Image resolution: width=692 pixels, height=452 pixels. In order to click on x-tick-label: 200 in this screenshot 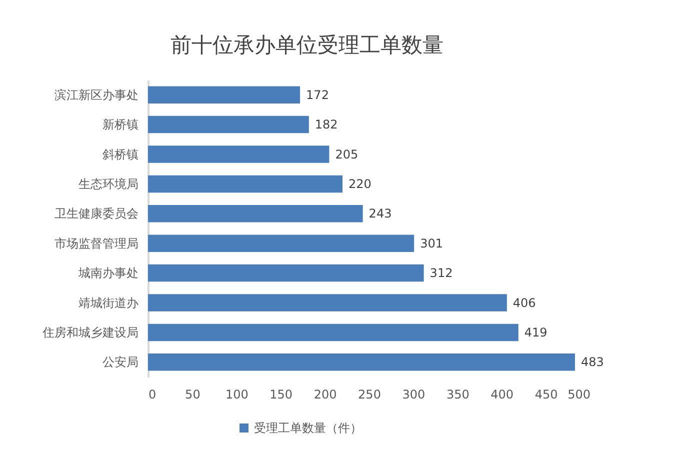, I will do `click(325, 395)`.